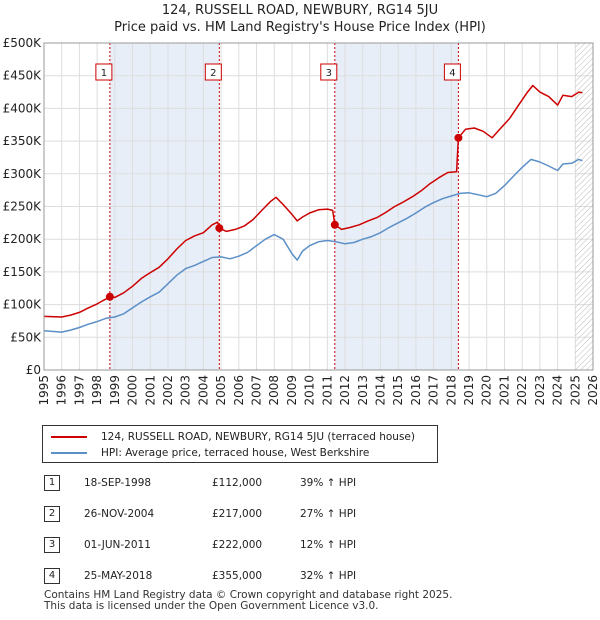  I want to click on transaction-price: £217,000, so click(237, 514).